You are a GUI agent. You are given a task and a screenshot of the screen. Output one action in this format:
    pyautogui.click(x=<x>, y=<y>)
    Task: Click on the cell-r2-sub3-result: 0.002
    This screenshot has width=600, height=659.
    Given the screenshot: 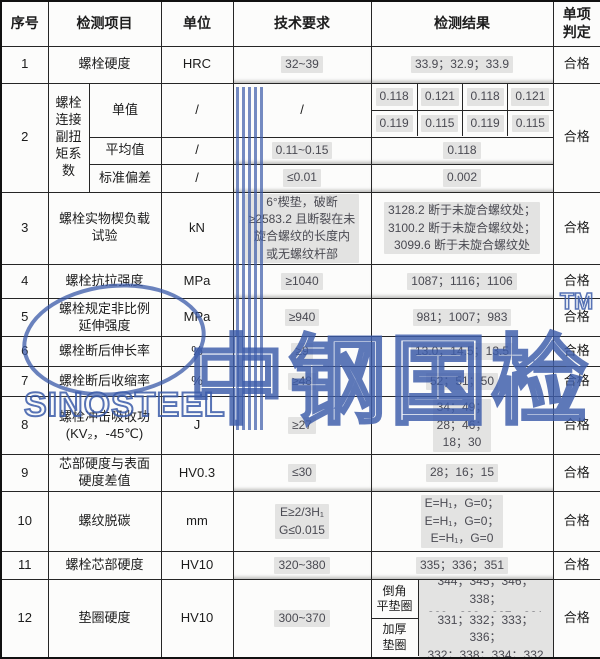 What is the action you would take?
    pyautogui.click(x=462, y=178)
    